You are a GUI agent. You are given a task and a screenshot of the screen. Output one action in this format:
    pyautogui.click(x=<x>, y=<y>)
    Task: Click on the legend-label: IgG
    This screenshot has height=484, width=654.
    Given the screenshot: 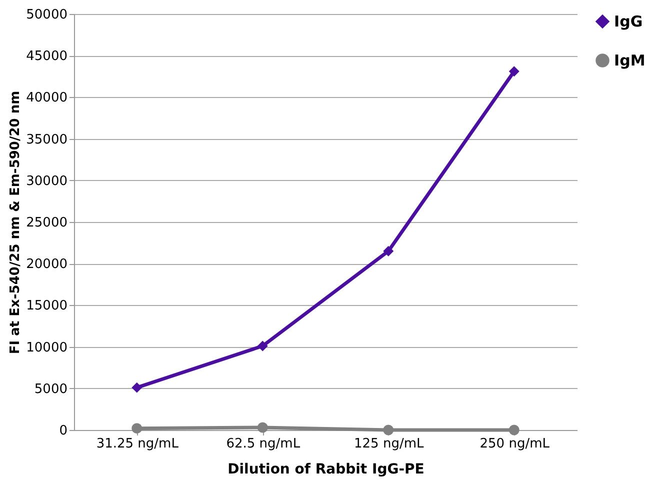 What is the action you would take?
    pyautogui.click(x=628, y=21)
    